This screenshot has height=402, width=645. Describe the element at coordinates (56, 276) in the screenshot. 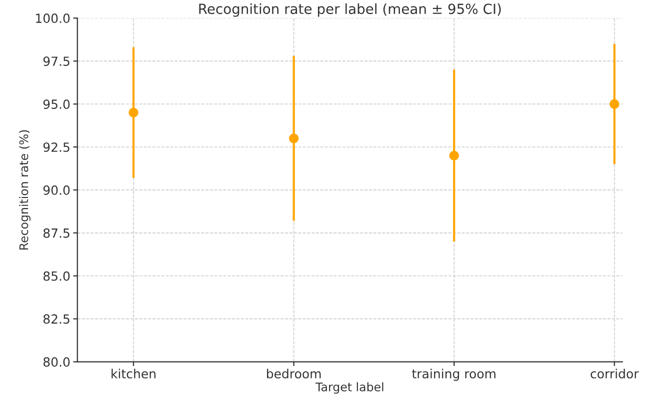

I see `y-tick-label: 85.0` at that location.